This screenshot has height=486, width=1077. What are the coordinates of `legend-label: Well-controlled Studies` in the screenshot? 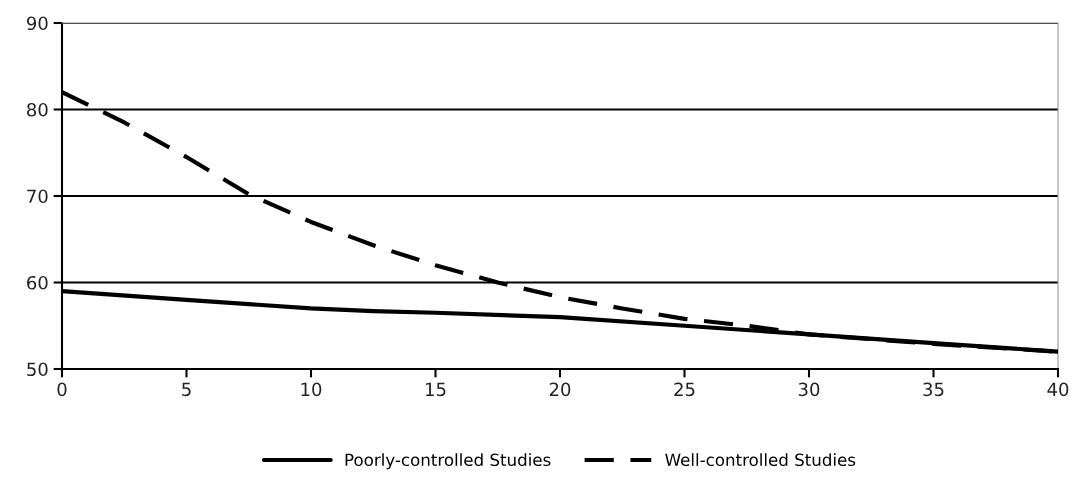 It's located at (760, 460).